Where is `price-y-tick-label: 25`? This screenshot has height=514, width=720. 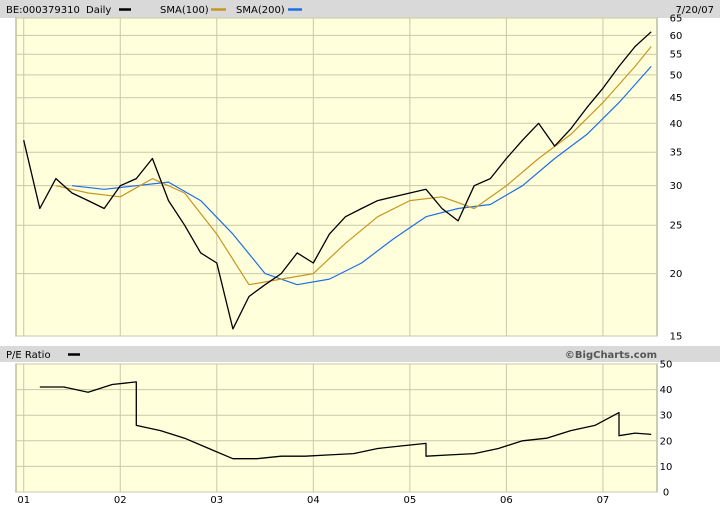
price-y-tick-label: 25 is located at coordinates (676, 226).